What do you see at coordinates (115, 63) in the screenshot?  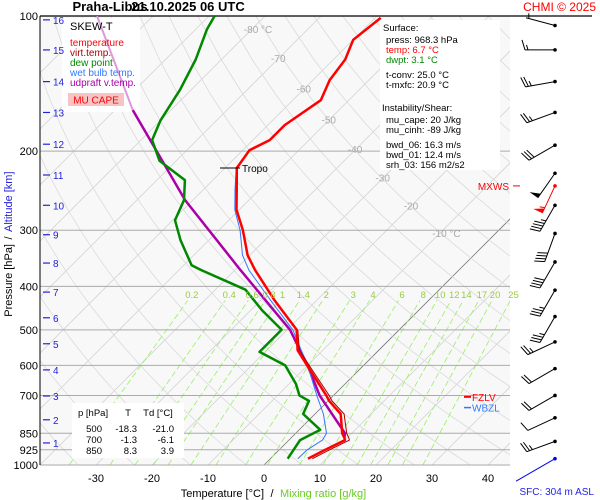 I see `series-udpraft-v-temp-above` at bounding box center [115, 63].